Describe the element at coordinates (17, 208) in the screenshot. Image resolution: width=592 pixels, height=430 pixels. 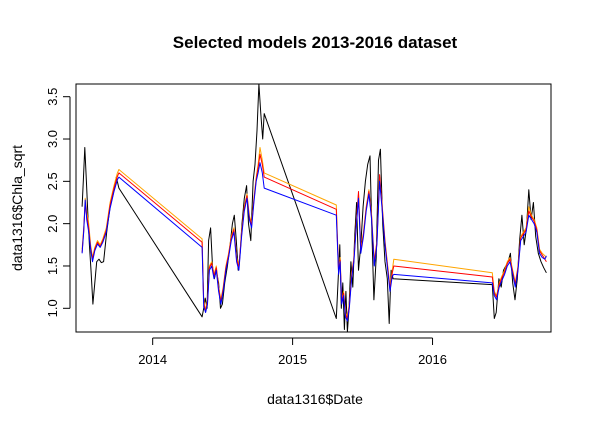
I see `y-axis-label: data1316$Chla_sqrt` at that location.